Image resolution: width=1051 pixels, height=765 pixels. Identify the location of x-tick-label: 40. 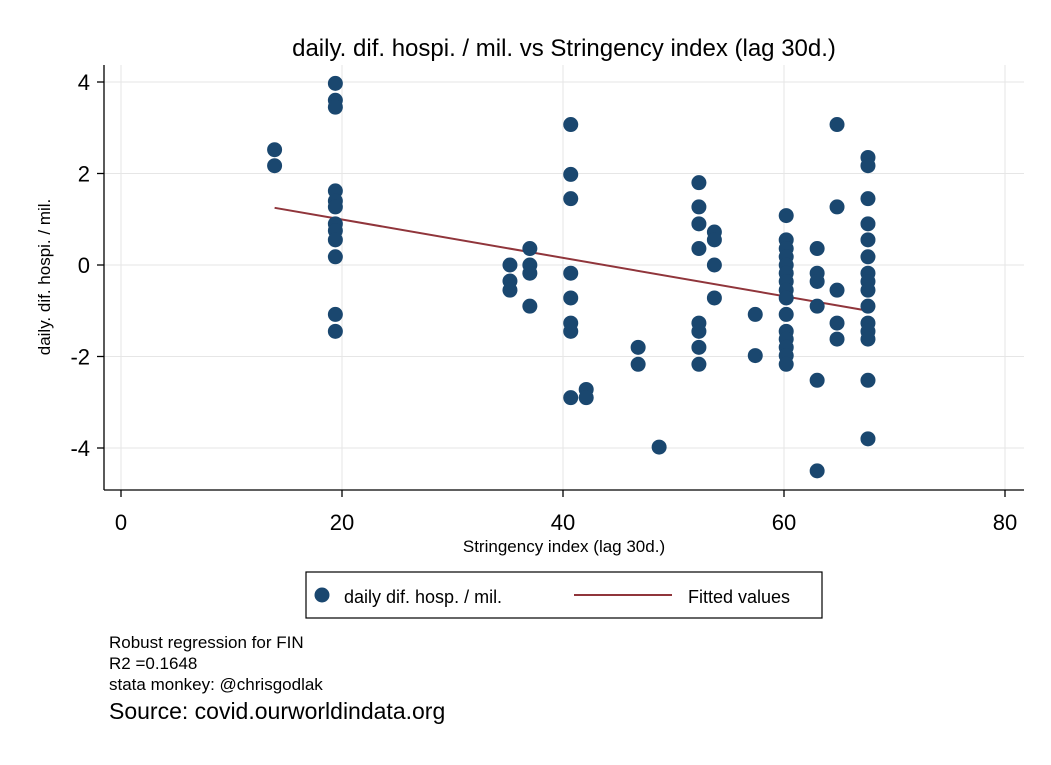
(563, 522).